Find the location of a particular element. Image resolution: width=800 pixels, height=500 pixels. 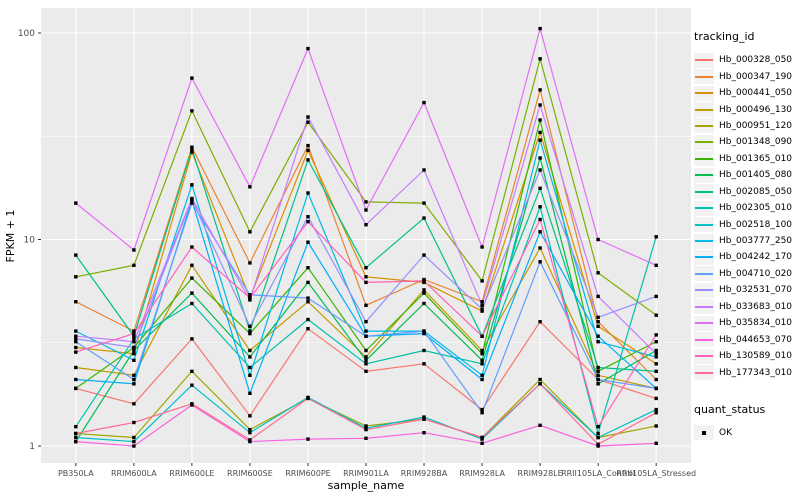

legend-item-label: Hb_032531_070 is located at coordinates (756, 290).